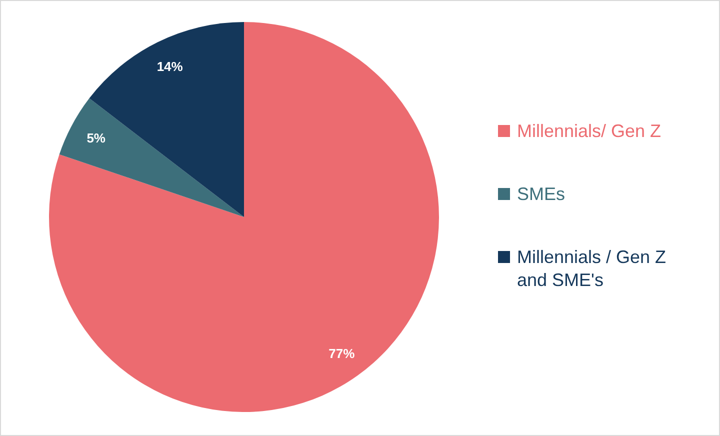 This screenshot has width=720, height=436. I want to click on data-label: 77%, so click(342, 353).